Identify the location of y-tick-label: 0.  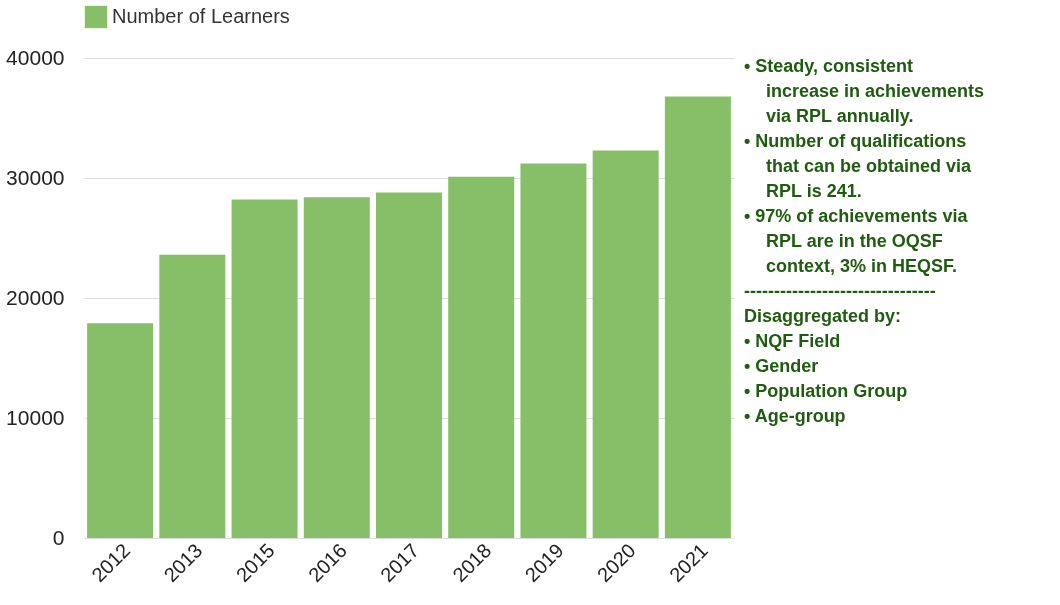
(58, 537).